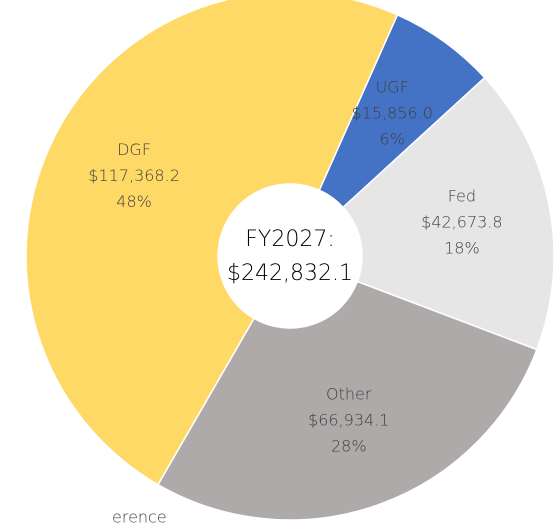  What do you see at coordinates (290, 273) in the screenshot?
I see `center-total: $242,832.1` at bounding box center [290, 273].